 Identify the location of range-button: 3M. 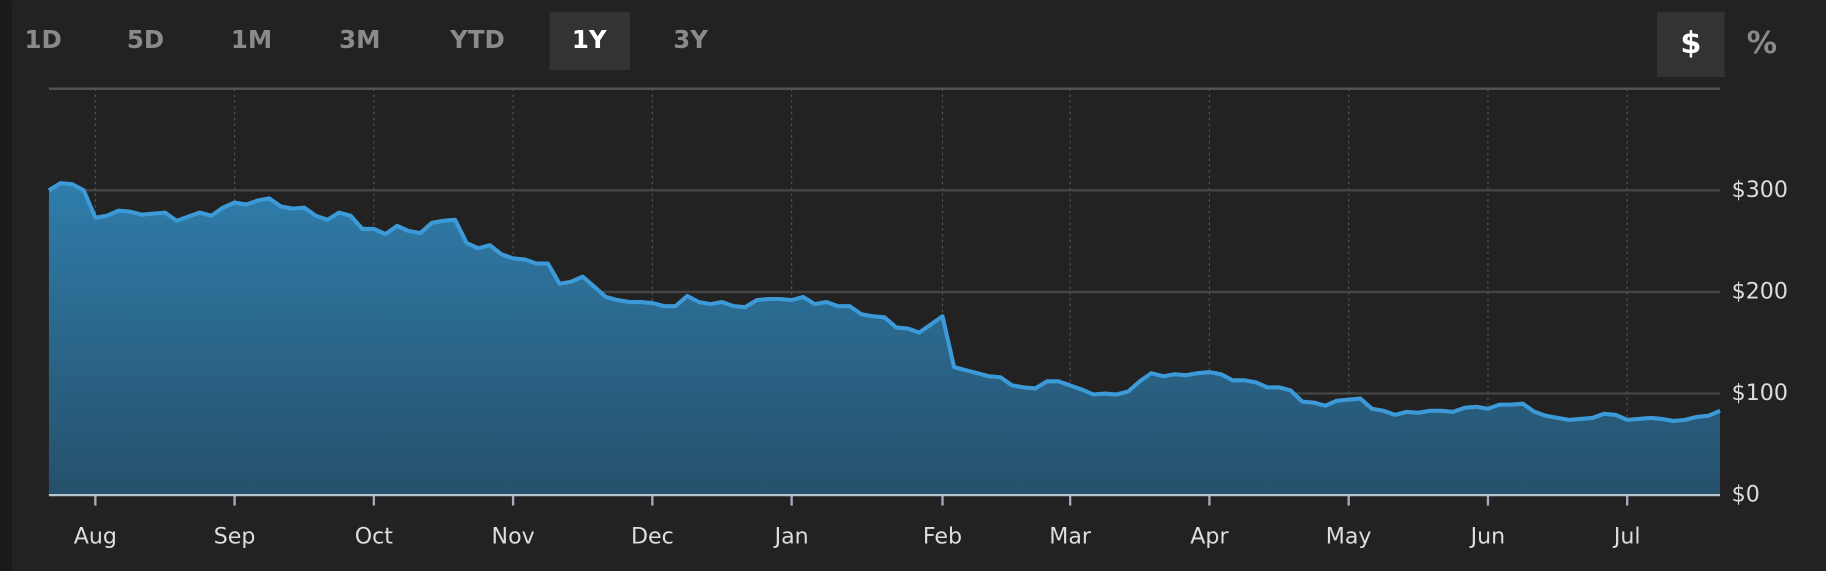
(359, 39).